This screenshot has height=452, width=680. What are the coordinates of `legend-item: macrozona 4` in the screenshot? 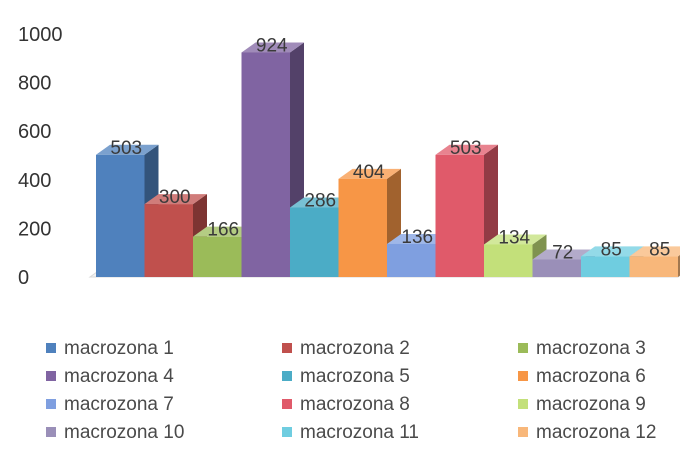 It's located at (110, 376).